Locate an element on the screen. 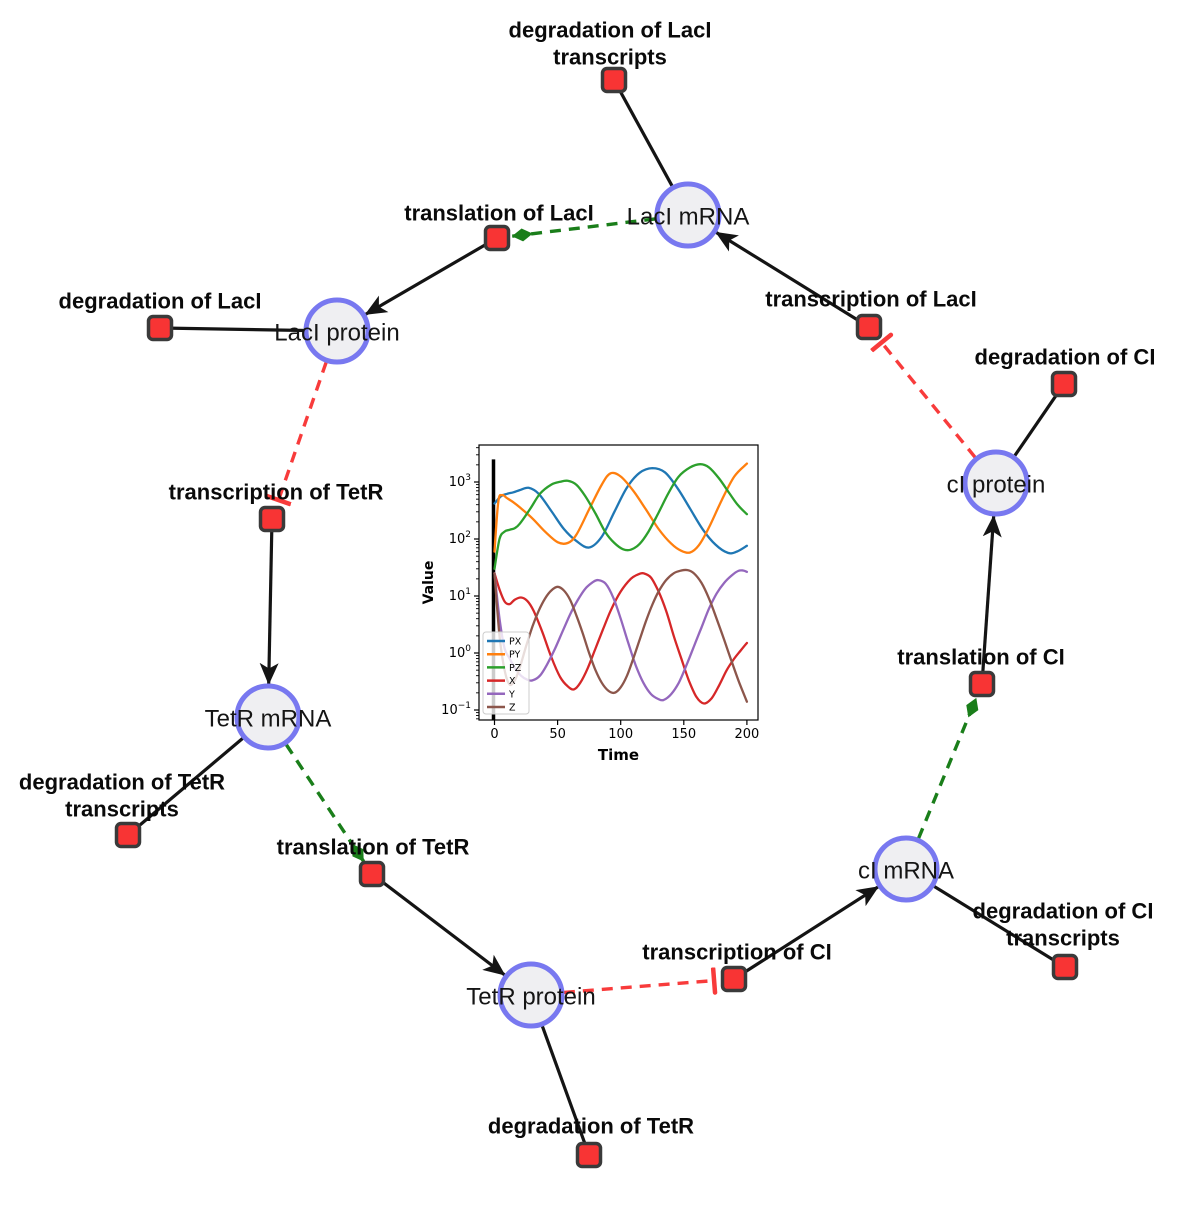 The image size is (1189, 1205). reaction-label-txn-tetr: transcription of TetR is located at coordinates (276, 492).